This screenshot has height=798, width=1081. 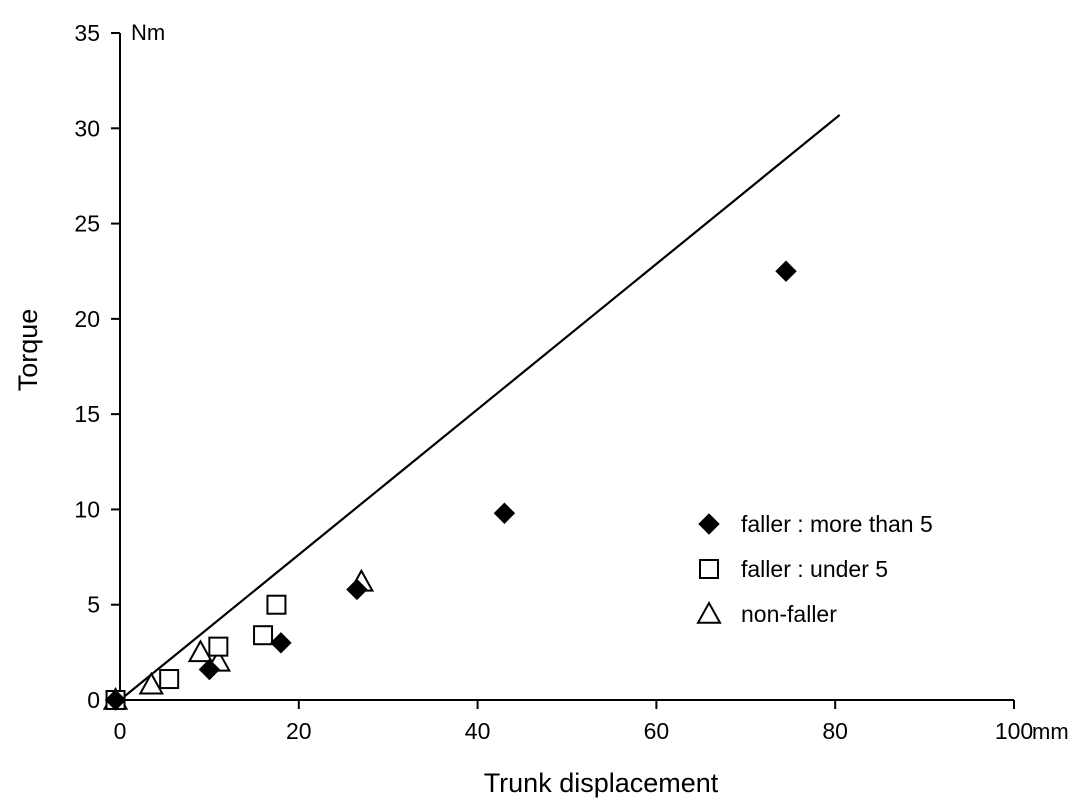 I want to click on y-tick-label: 0, so click(x=93, y=700).